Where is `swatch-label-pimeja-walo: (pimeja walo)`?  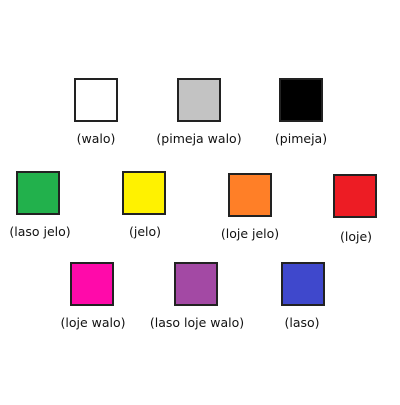
swatch-label-pimeja-walo: (pimeja walo) is located at coordinates (199, 138).